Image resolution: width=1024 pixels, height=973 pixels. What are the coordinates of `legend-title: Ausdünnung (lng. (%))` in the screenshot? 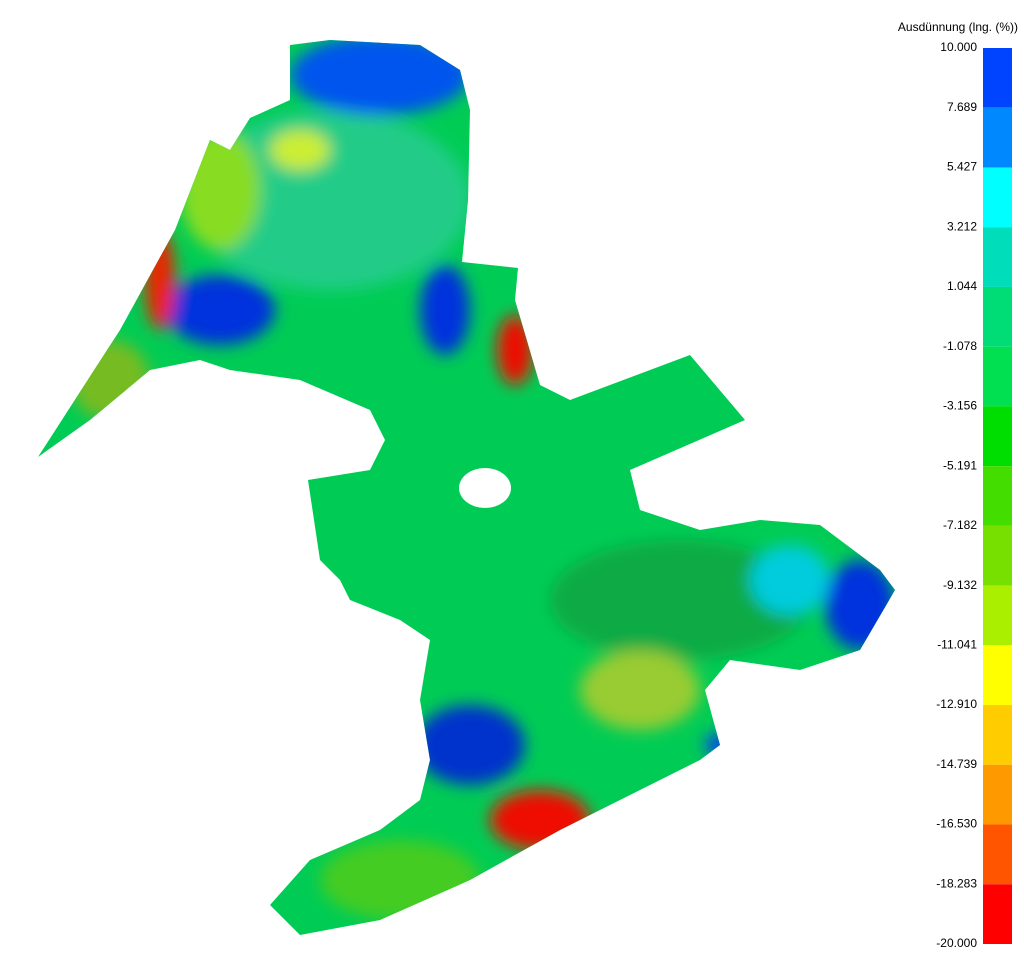 It's located at (958, 27).